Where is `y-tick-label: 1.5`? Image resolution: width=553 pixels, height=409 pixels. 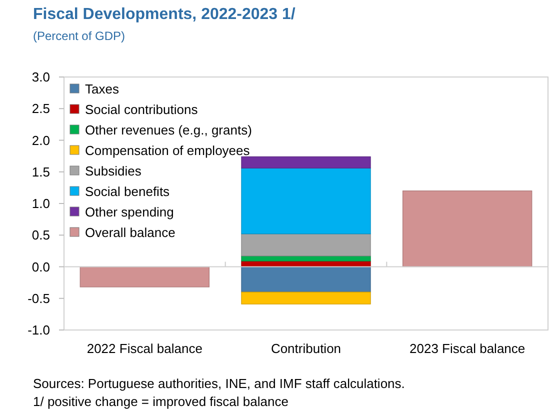
y-tick-label: 1.5 is located at coordinates (41, 172).